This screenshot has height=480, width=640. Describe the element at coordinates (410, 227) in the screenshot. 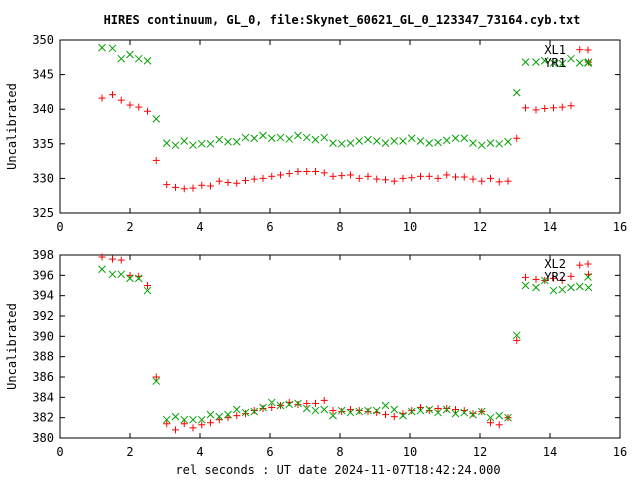

I see `x-tick-label: 10` at that location.